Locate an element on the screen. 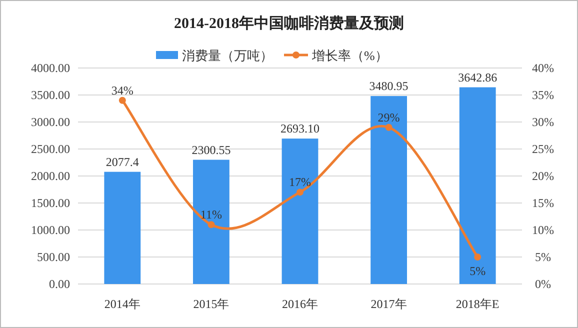  y-tick-label: 3500.00 is located at coordinates (50, 95).